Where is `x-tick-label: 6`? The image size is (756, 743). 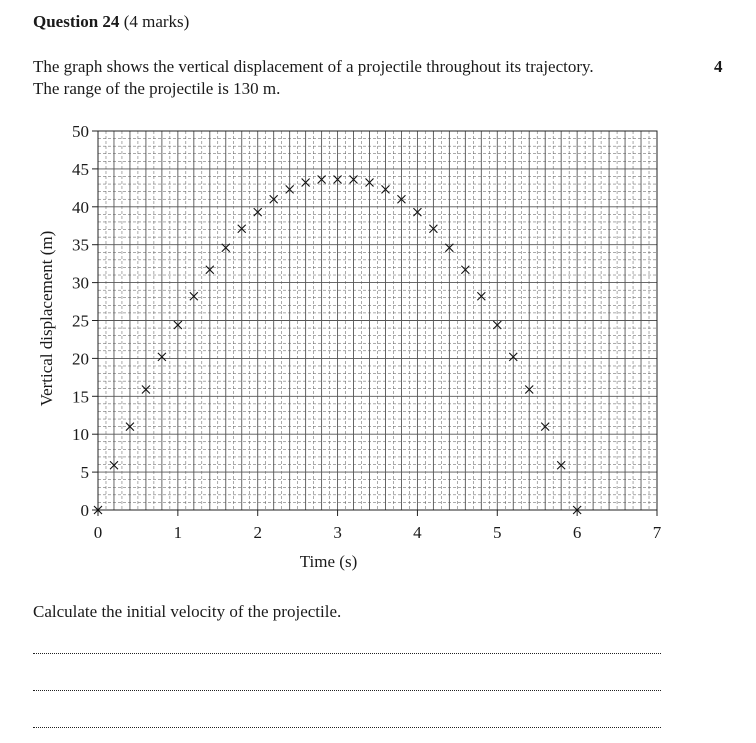
x-tick-label: 6 is located at coordinates (577, 532).